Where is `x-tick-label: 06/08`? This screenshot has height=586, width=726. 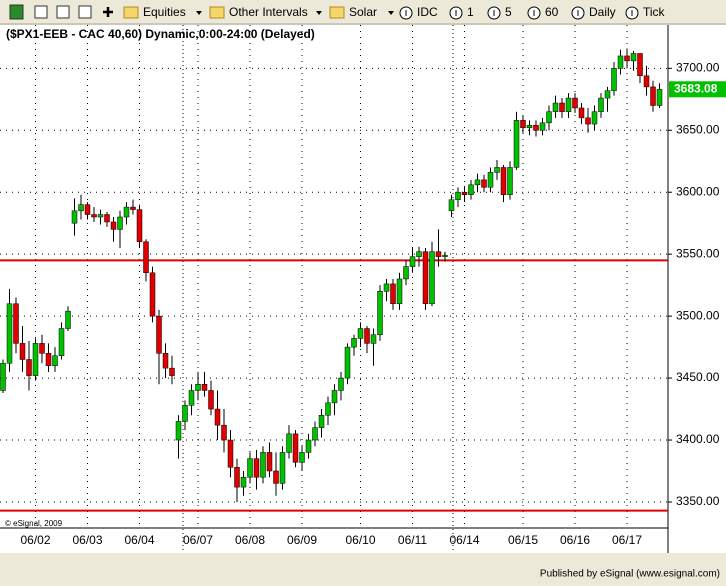
x-tick-label: 06/08 is located at coordinates (250, 540).